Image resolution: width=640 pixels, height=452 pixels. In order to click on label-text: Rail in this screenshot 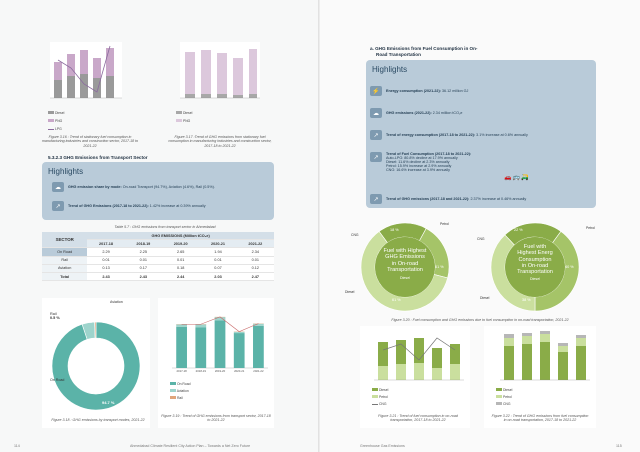, I will do `click(53, 314)`.